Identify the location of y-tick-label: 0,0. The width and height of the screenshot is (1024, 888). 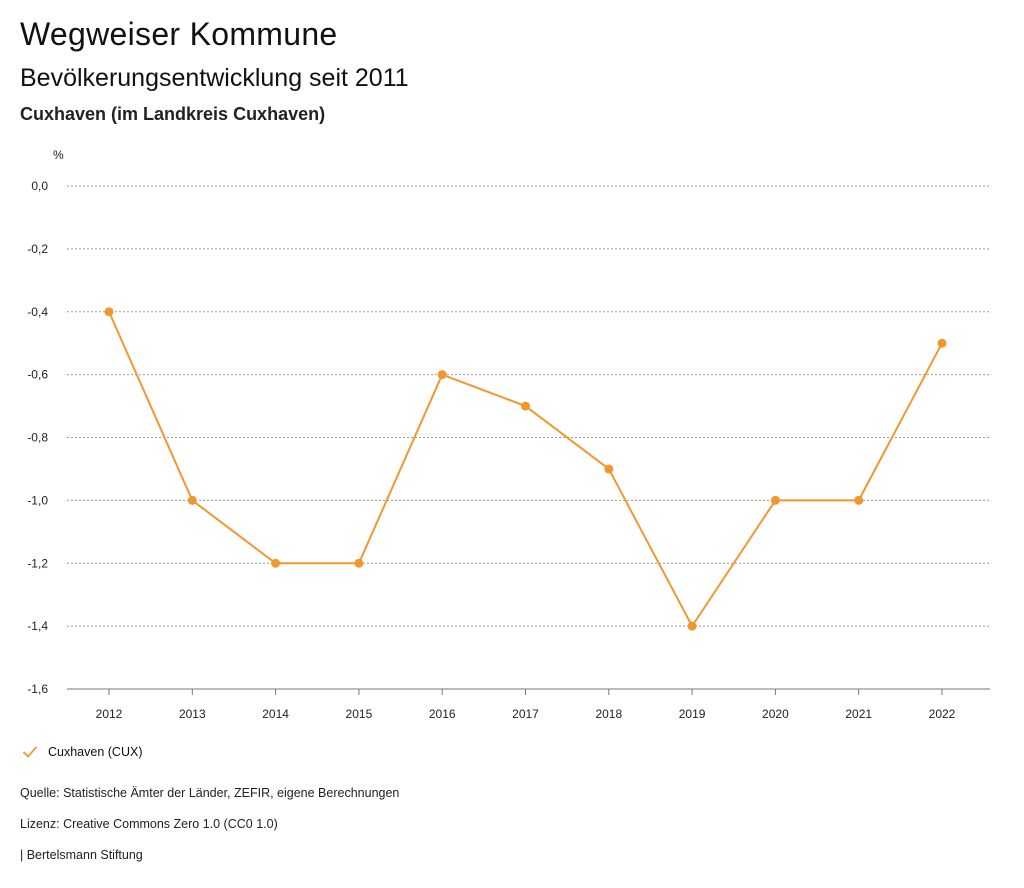
(39, 186).